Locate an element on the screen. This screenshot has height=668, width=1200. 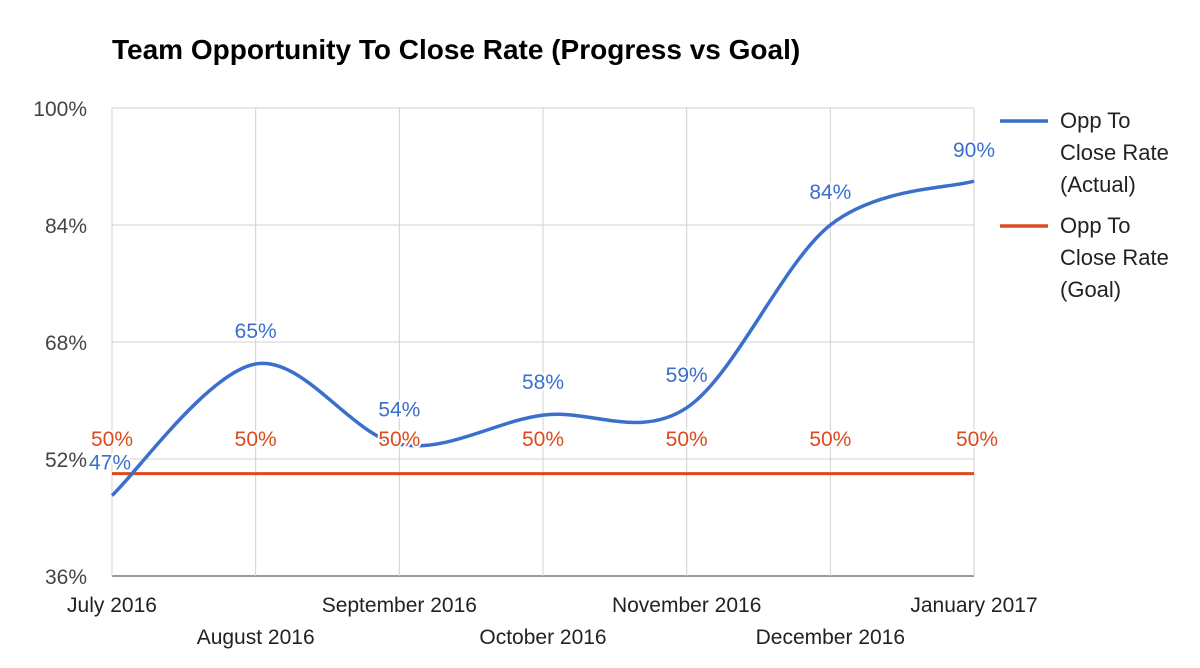
y-tick-label: 52% is located at coordinates (66, 460).